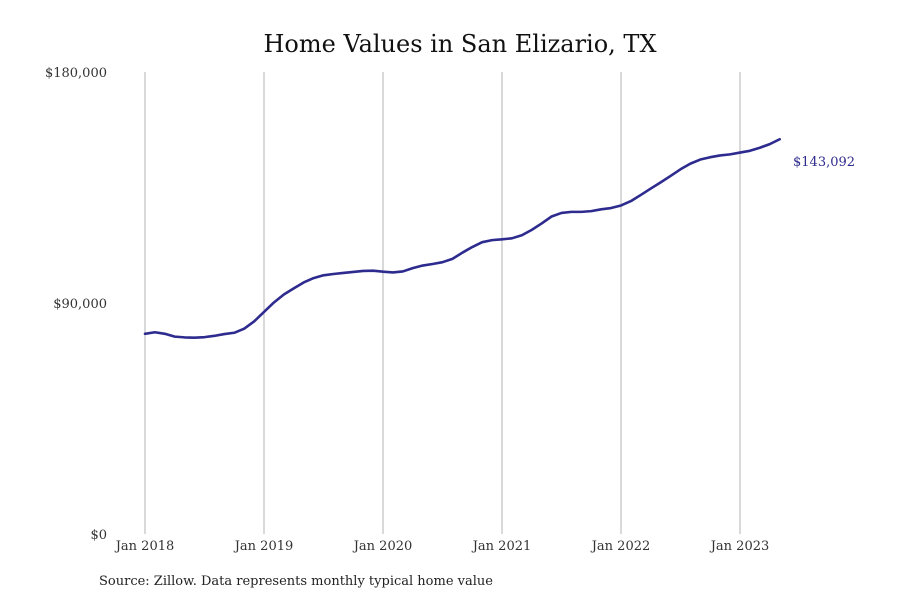  Describe the element at coordinates (739, 546) in the screenshot. I see `x-tick-label: Jan 2023` at that location.